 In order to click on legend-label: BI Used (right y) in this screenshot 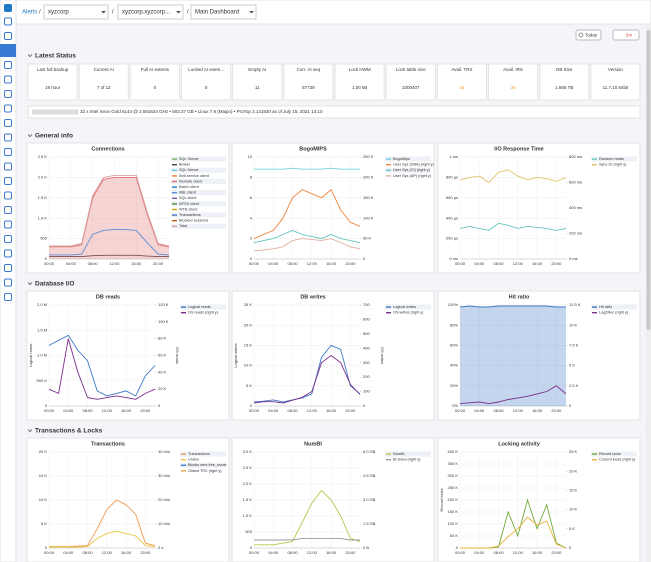, I will do `click(407, 460)`.